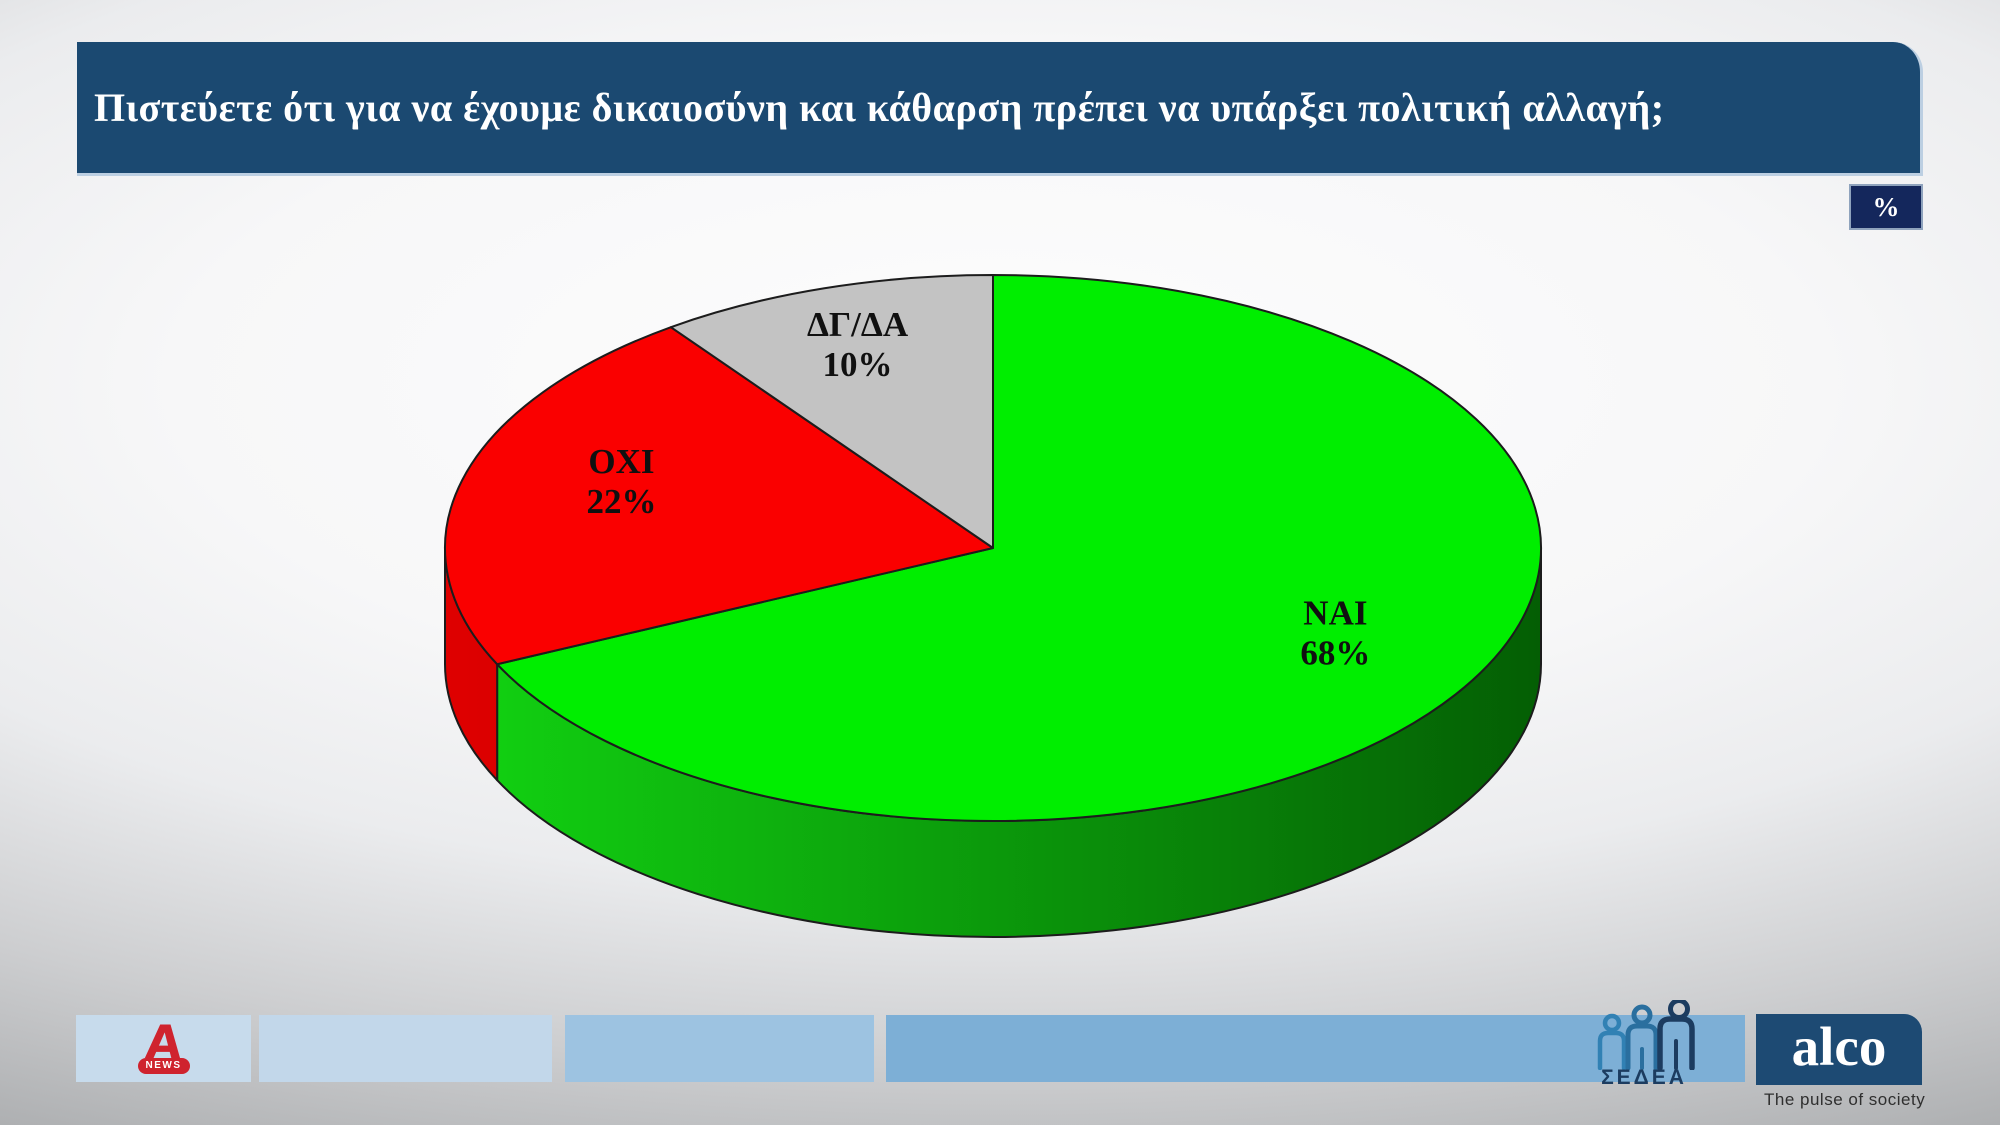  I want to click on percent-unit-label: %, so click(1886, 206).